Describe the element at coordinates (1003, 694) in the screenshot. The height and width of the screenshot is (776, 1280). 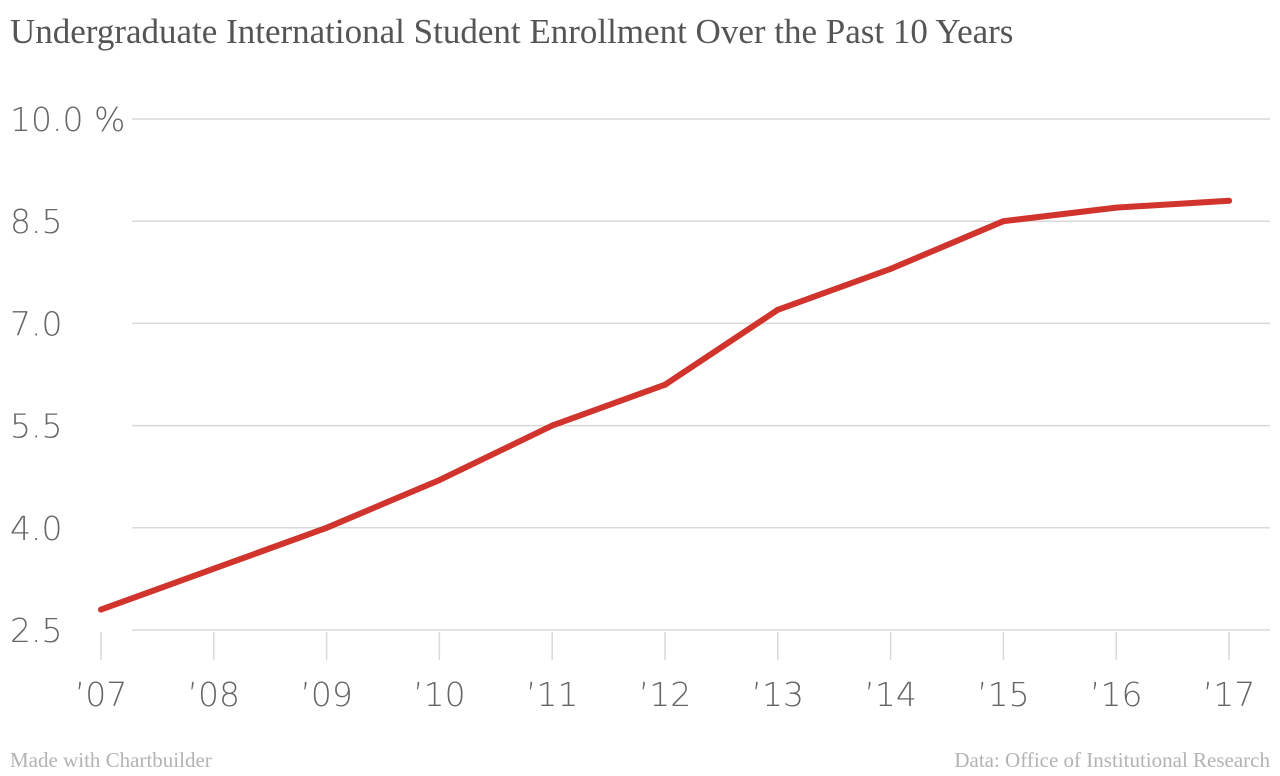
I see `x-tick-label: ’15` at that location.